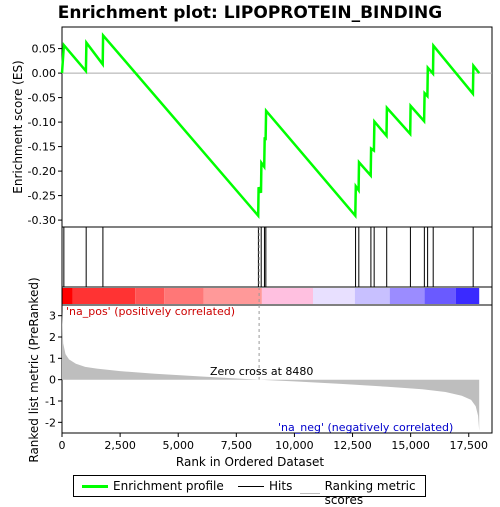 Image resolution: width=500 pixels, height=507 pixels. What do you see at coordinates (294, 445) in the screenshot?
I see `x-tick-label: 10,000` at bounding box center [294, 445].